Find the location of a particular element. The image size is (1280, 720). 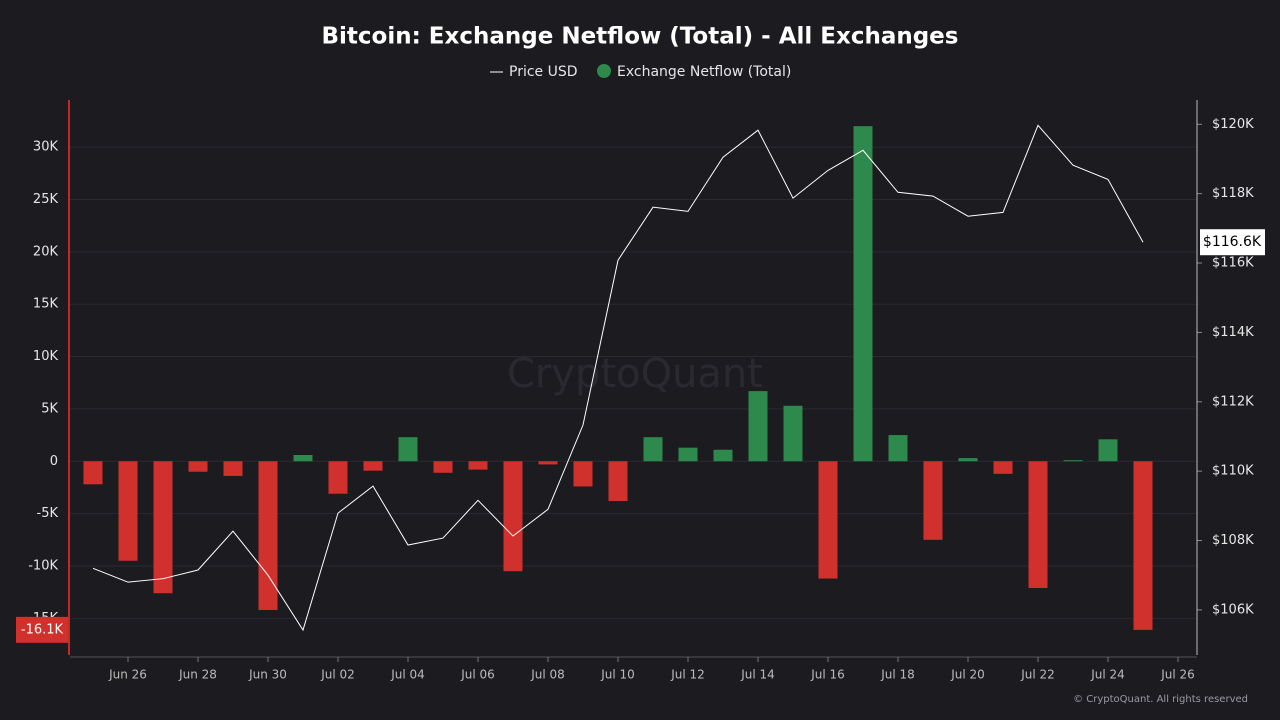

value-label: $116.6K is located at coordinates (1232, 242).